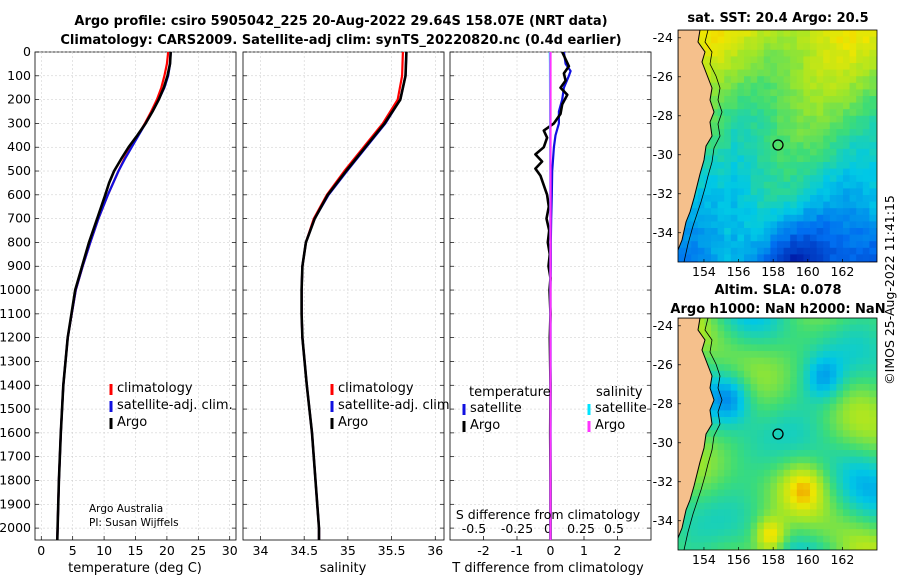 The width and height of the screenshot is (900, 580). I want to click on depth-tick-label: 800, so click(19, 241).